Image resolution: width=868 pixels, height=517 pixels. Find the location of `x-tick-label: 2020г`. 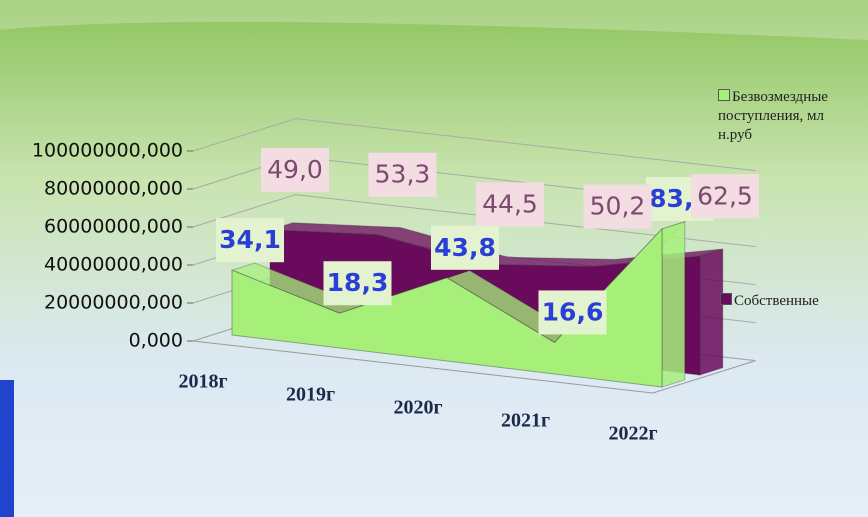

x-tick-label: 2020г is located at coordinates (417, 408).